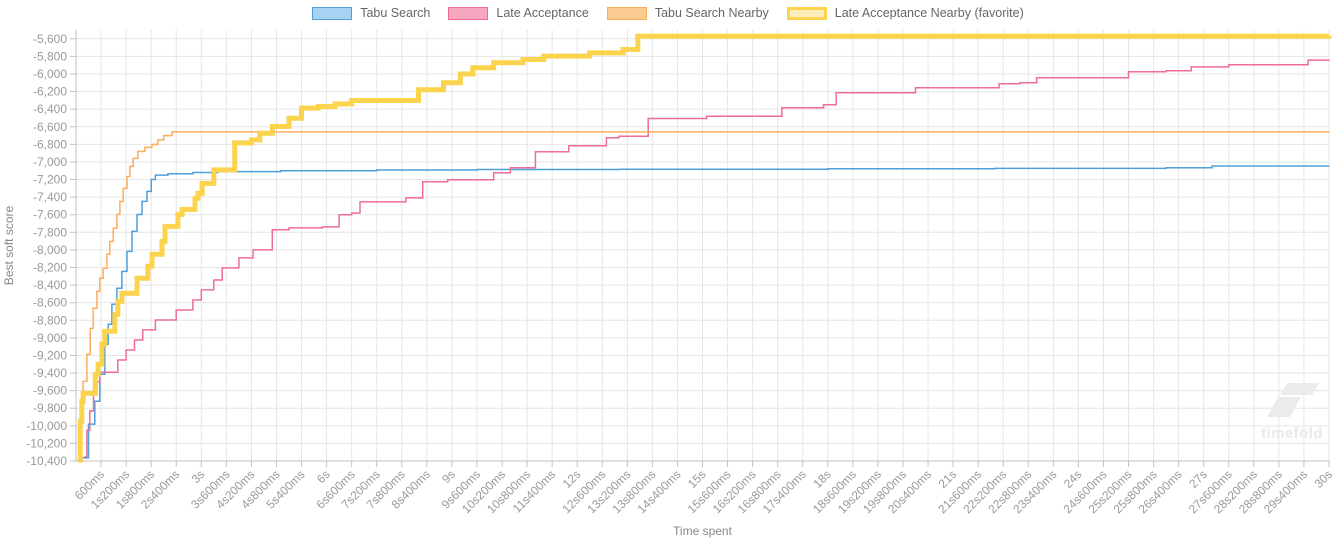 The width and height of the screenshot is (1336, 542). I want to click on svg-text: -7,200, so click(50, 180).